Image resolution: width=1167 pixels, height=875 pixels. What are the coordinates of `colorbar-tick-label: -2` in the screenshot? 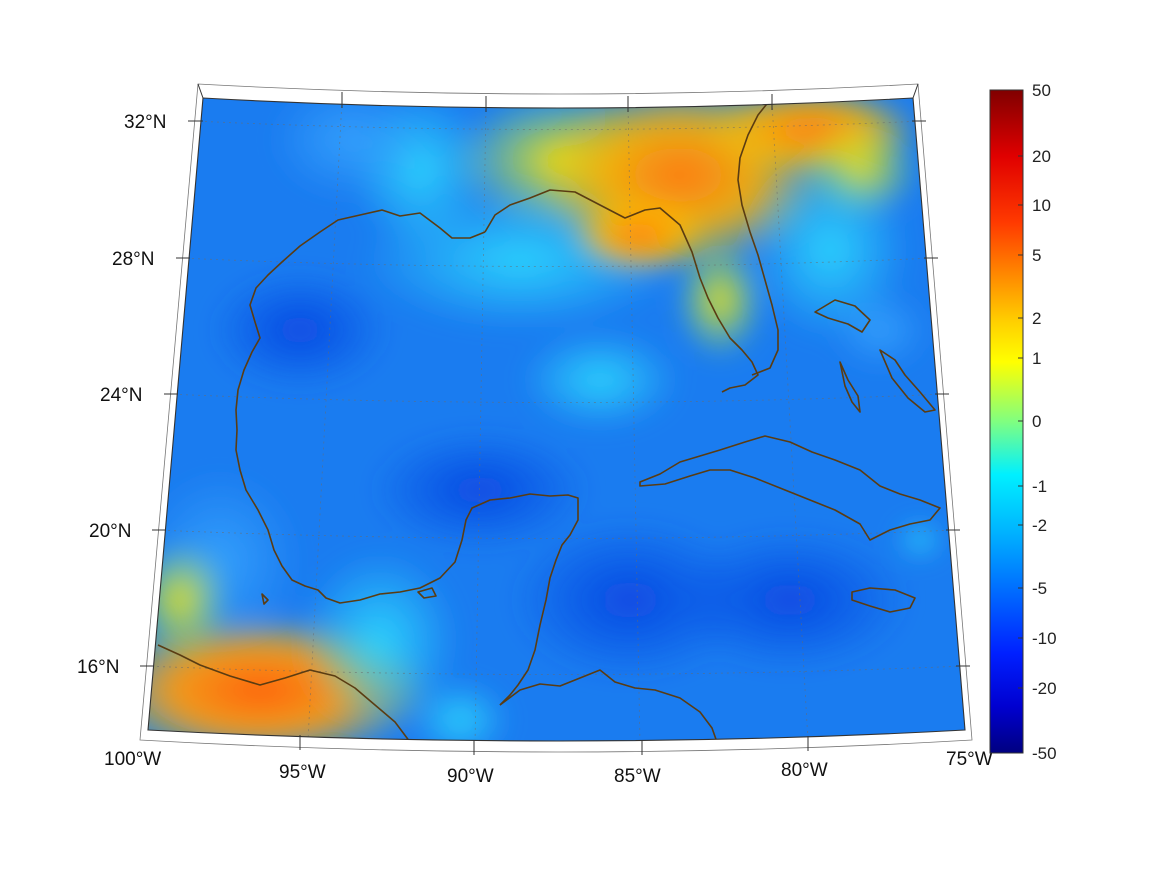 It's located at (1039, 525).